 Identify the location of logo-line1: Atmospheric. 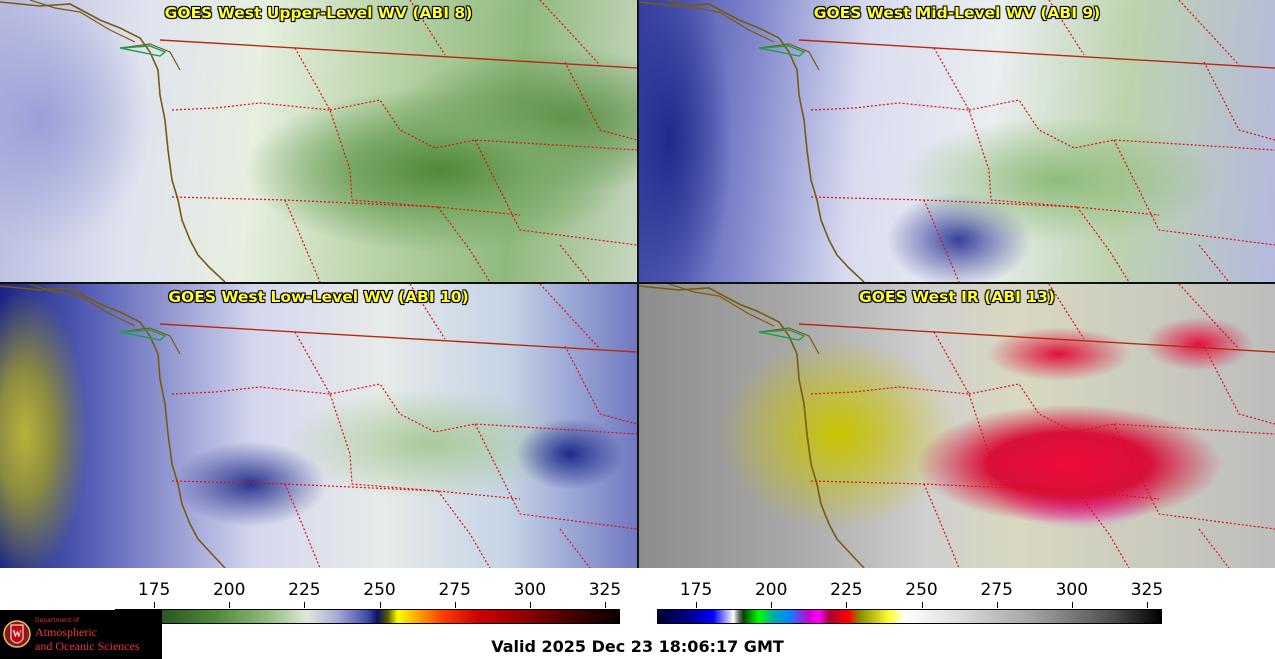
(66, 632).